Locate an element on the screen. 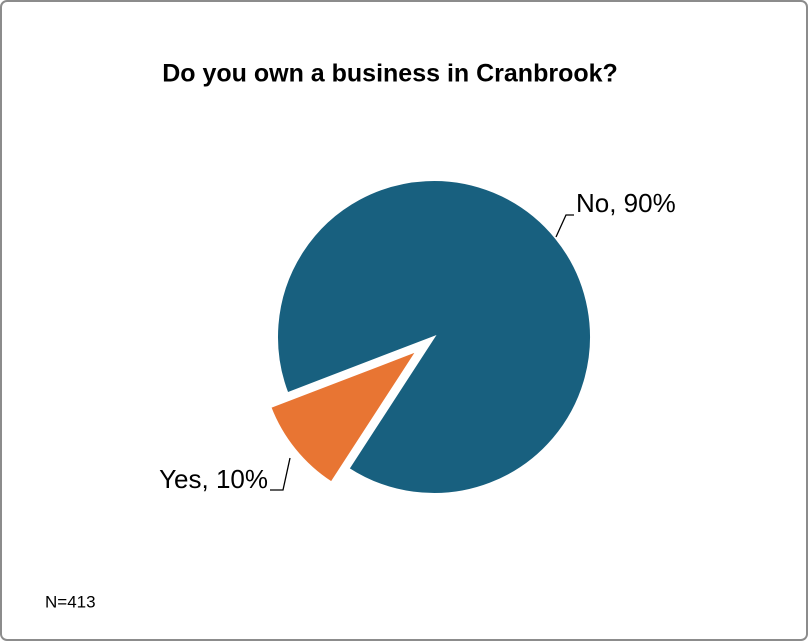  data-label: Yes, 10% is located at coordinates (213, 479).